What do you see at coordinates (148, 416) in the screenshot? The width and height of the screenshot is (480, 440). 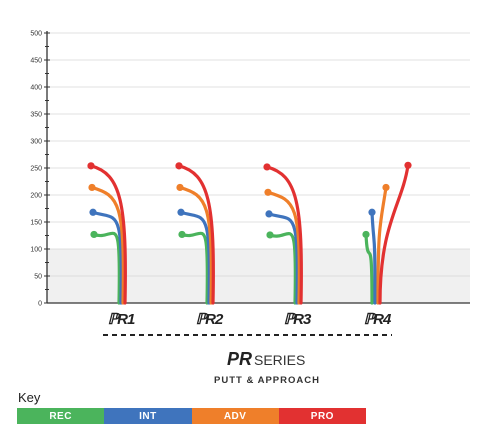 I see `key-item-int: INT` at bounding box center [148, 416].